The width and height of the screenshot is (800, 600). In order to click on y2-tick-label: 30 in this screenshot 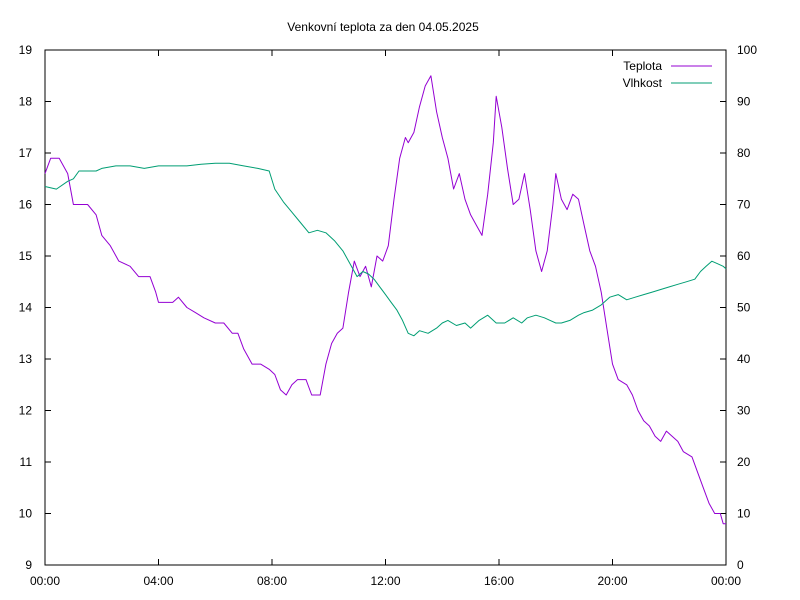, I will do `click(744, 411)`.